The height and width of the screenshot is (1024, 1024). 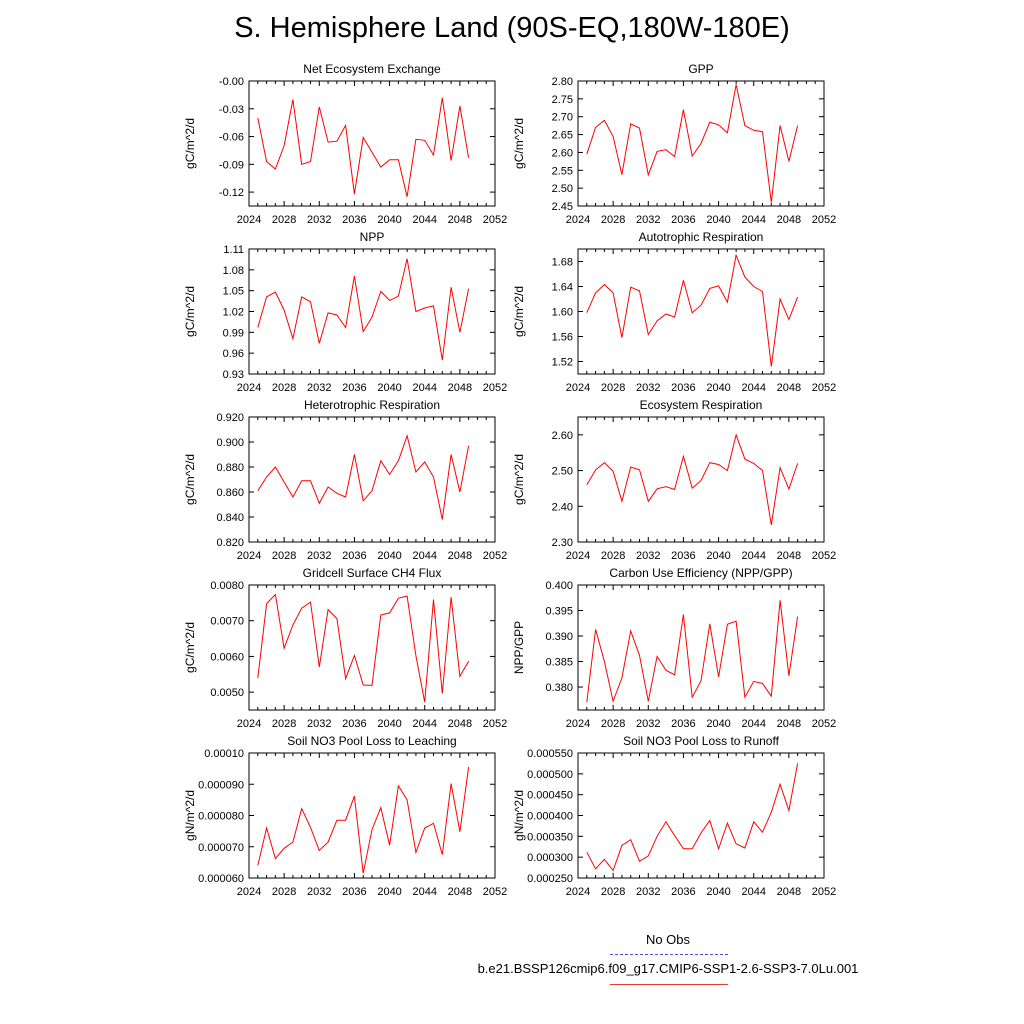 What do you see at coordinates (372, 573) in the screenshot?
I see `panel-title-gridcell-surface-ch4-flux: Gridcell Surface CH4 Flux` at bounding box center [372, 573].